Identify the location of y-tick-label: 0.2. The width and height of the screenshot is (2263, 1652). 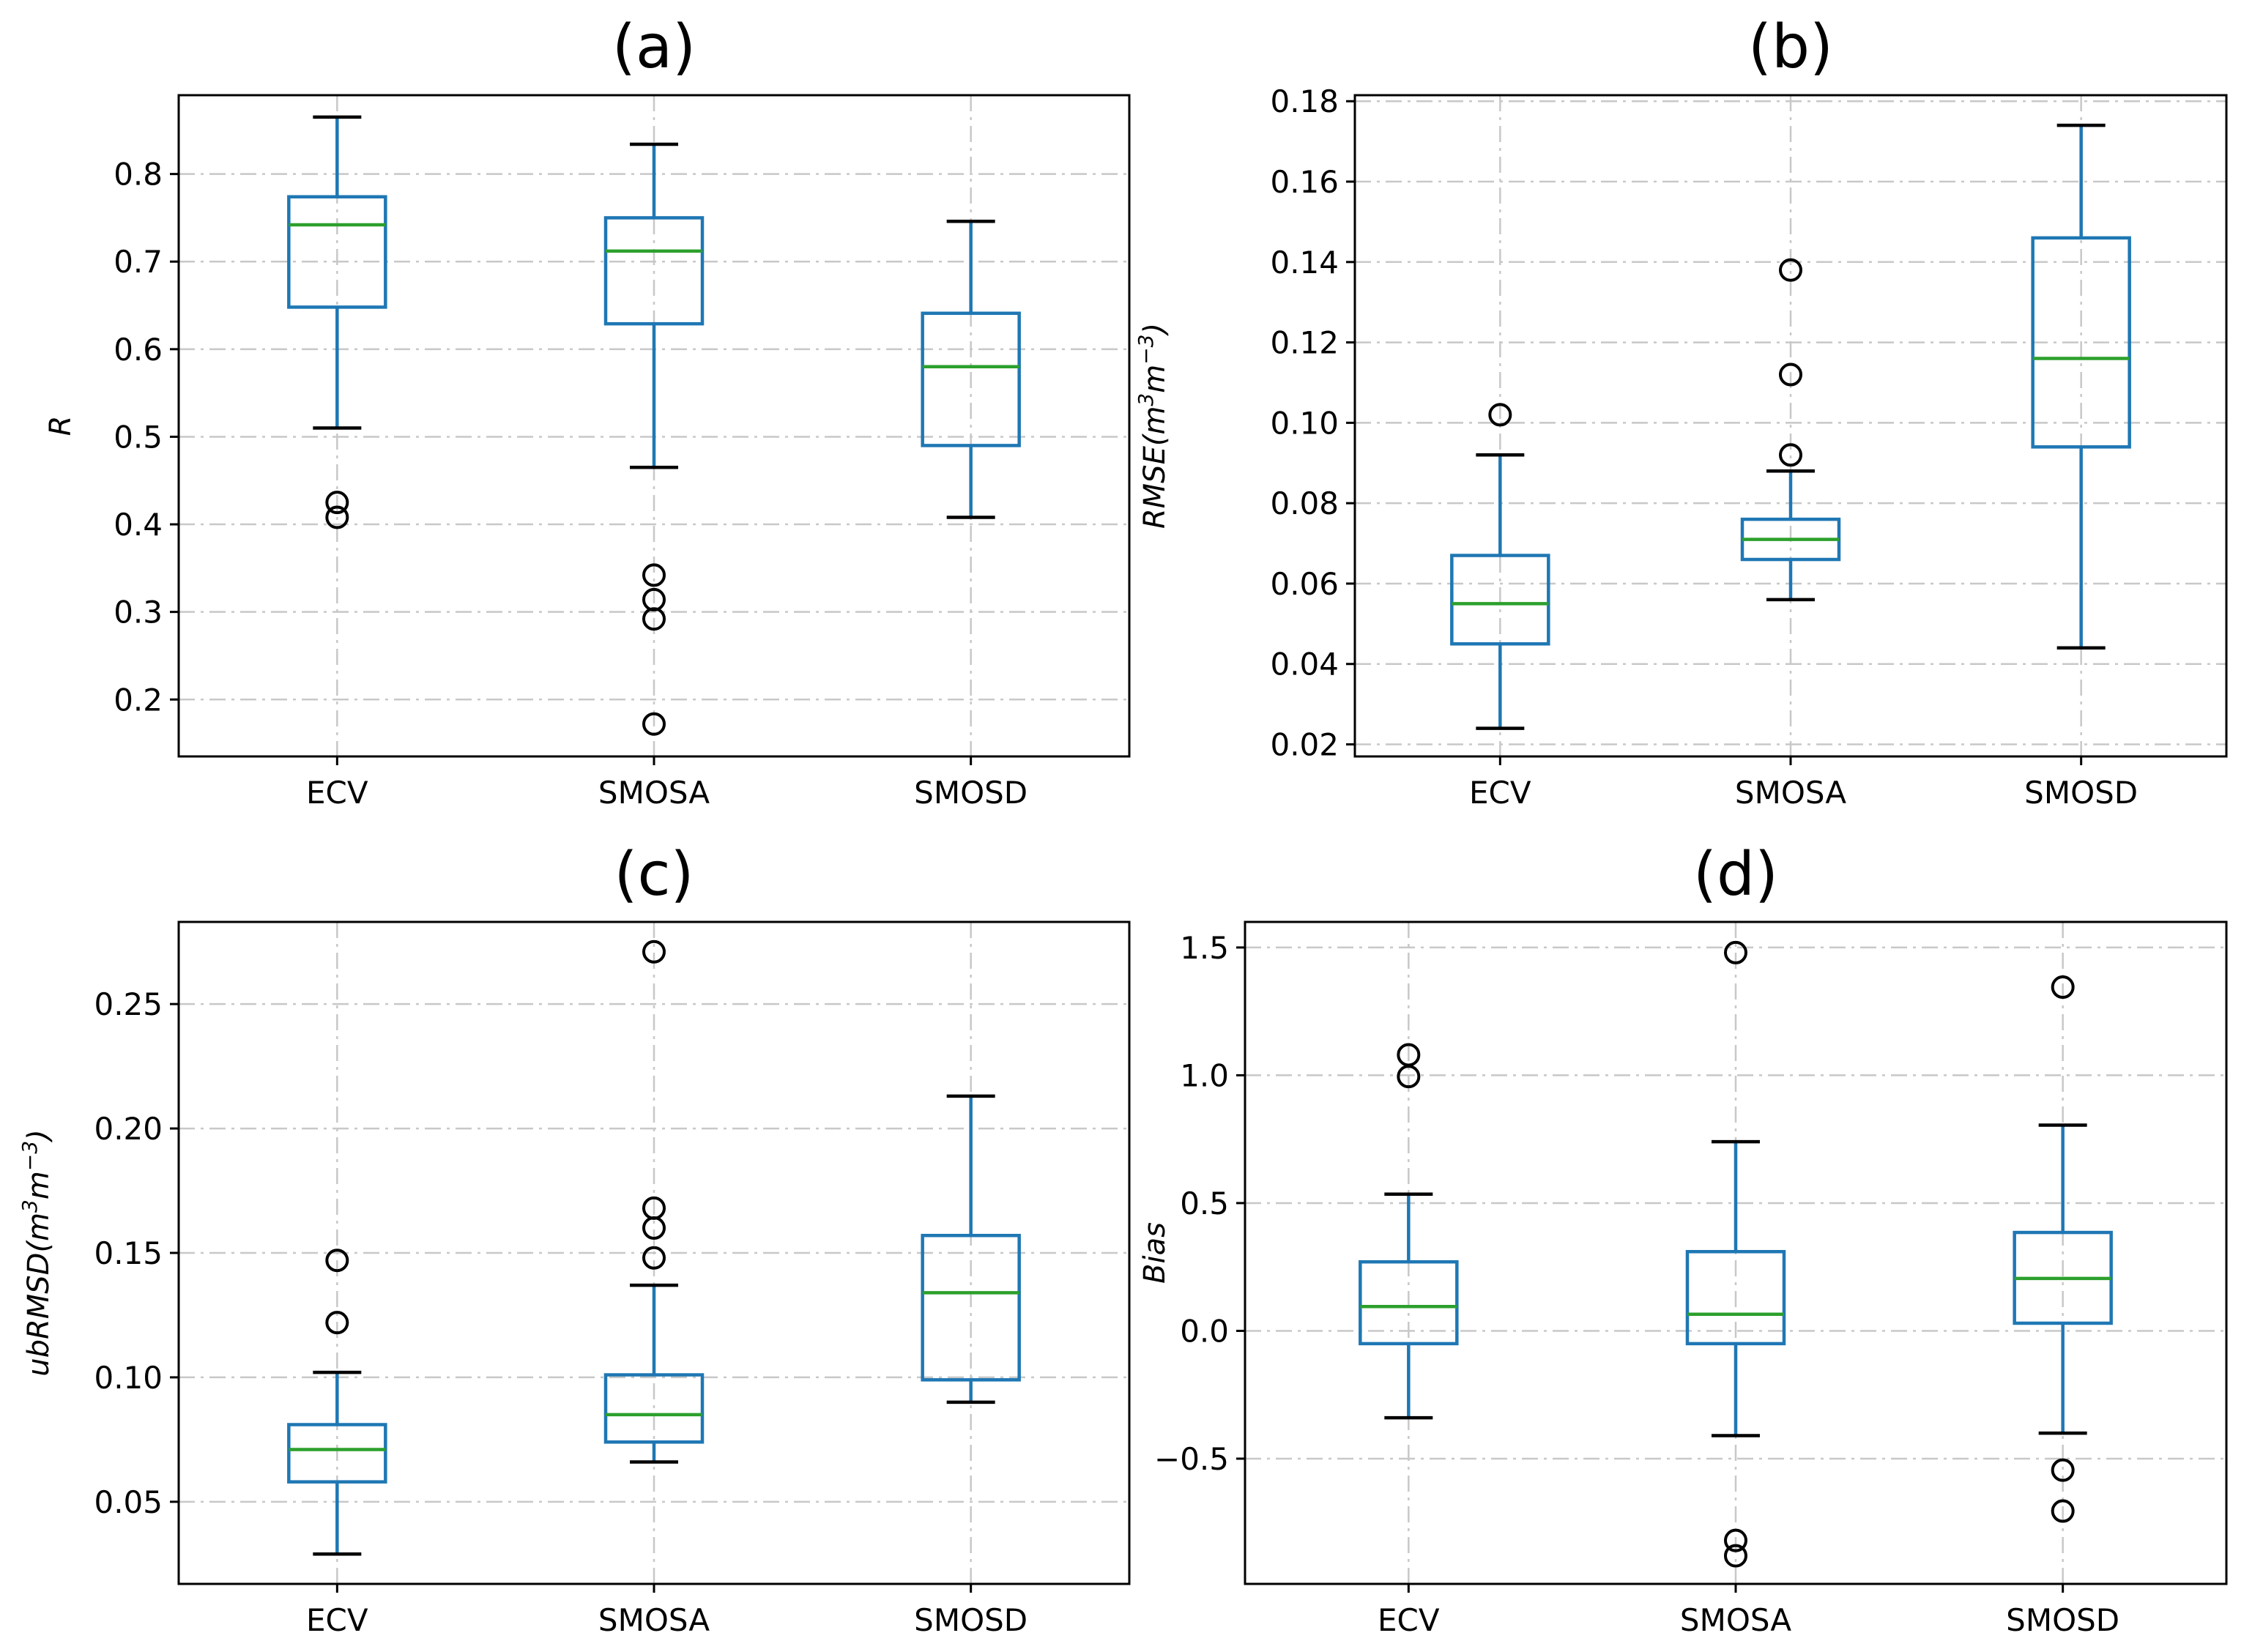
(138, 700).